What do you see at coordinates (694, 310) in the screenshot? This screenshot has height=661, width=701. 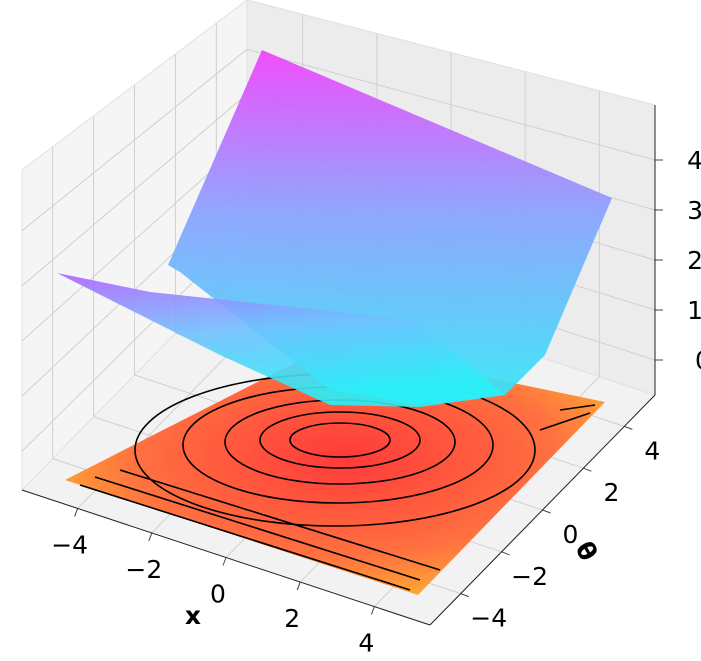 I see `z-tick-label: 10` at bounding box center [694, 310].